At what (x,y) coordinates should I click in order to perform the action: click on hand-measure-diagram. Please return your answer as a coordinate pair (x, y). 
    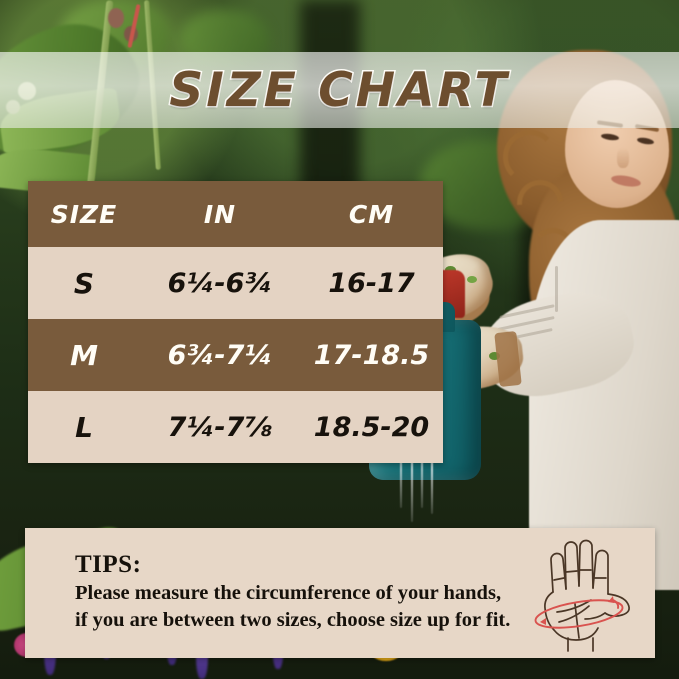
    Looking at the image, I should click on (578, 593).